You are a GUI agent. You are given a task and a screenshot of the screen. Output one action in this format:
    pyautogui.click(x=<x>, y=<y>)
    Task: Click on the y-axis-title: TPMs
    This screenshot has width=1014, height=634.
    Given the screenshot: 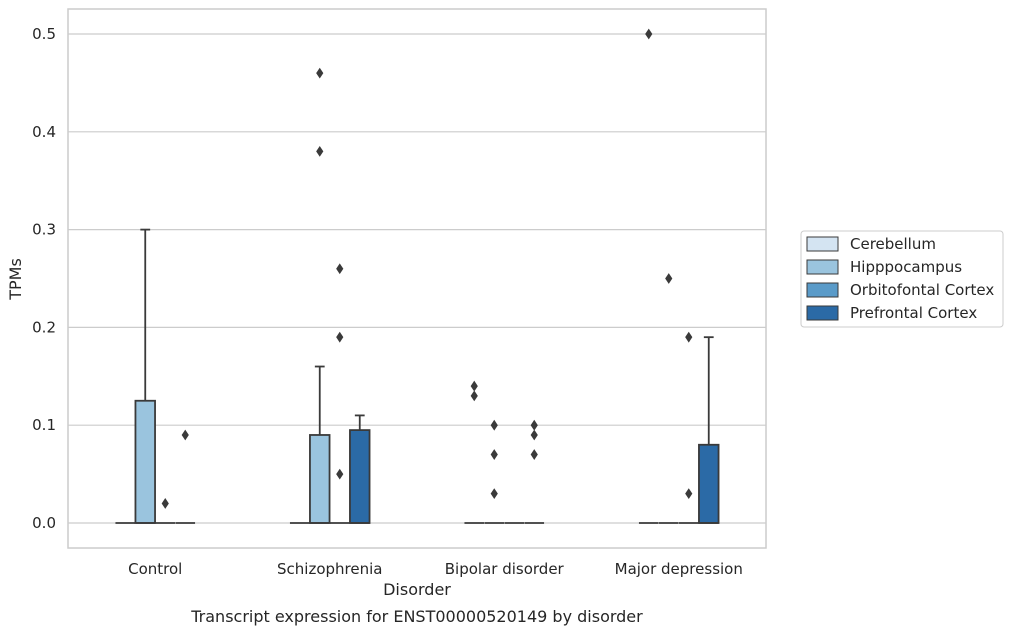 What is the action you would take?
    pyautogui.click(x=15, y=279)
    